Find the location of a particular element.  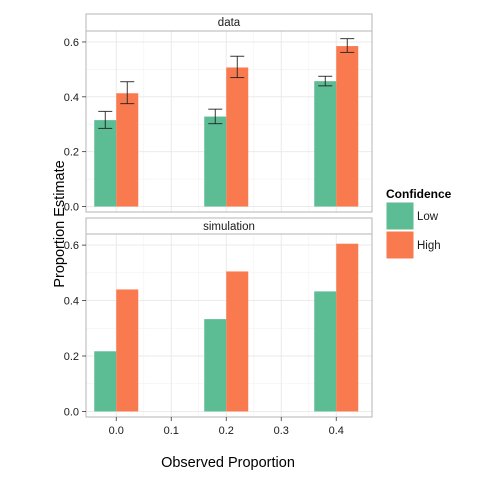

legend: Confidence Low High is located at coordinates (418, 223).